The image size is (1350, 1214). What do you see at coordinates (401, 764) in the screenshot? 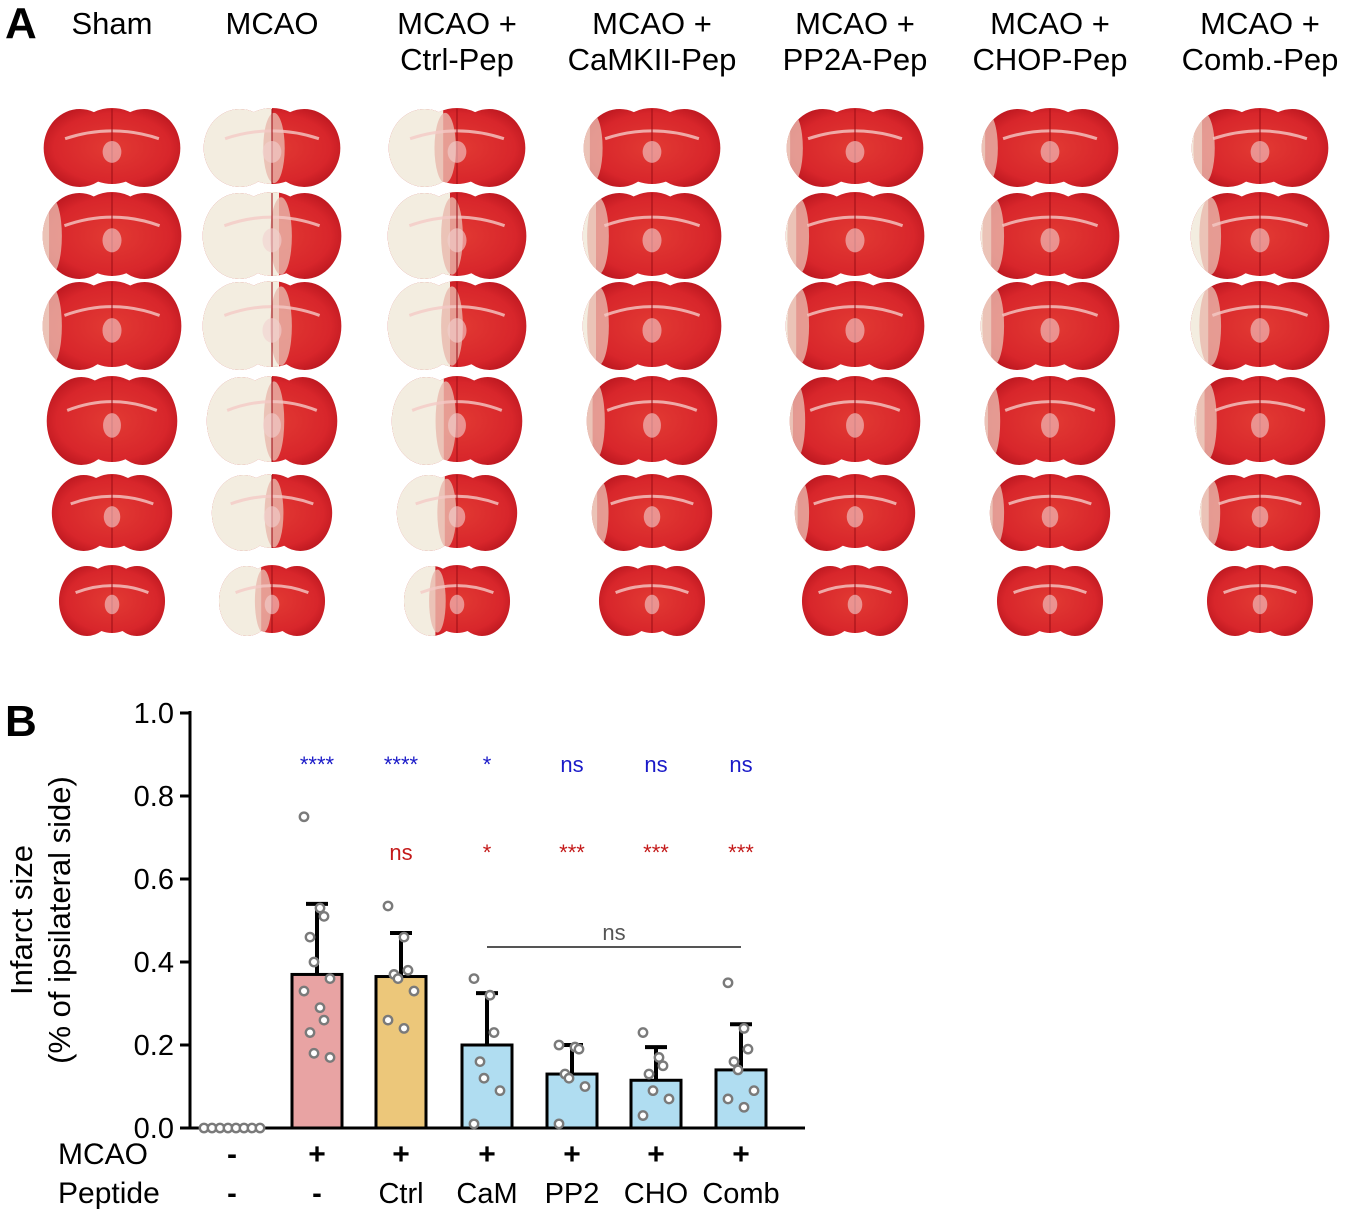
I see `sig-vs-sham: ****` at bounding box center [401, 764].